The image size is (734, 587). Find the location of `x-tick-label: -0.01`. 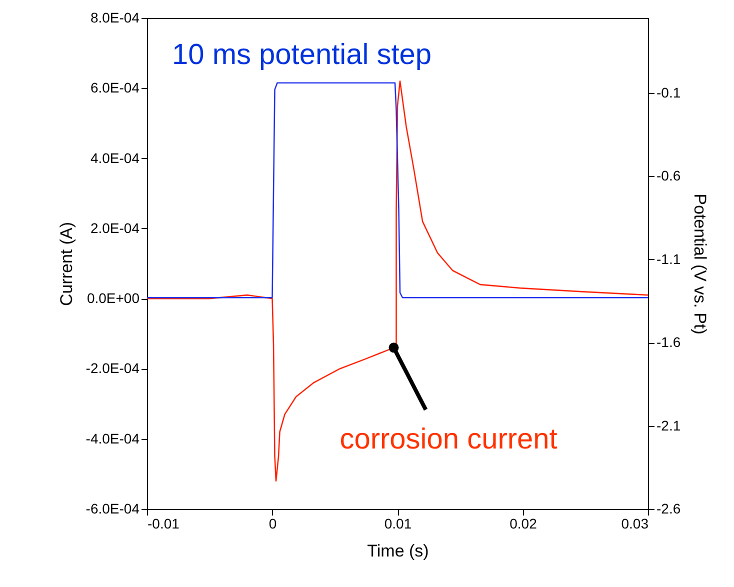

x-tick-label: -0.01 is located at coordinates (164, 524).